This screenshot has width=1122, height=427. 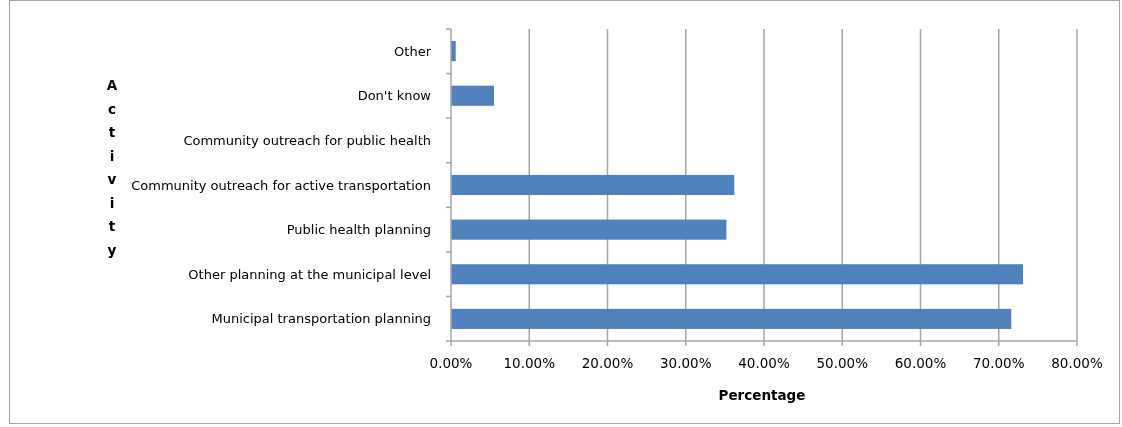 What do you see at coordinates (112, 167) in the screenshot?
I see `y-axis-title: Activity` at bounding box center [112, 167].